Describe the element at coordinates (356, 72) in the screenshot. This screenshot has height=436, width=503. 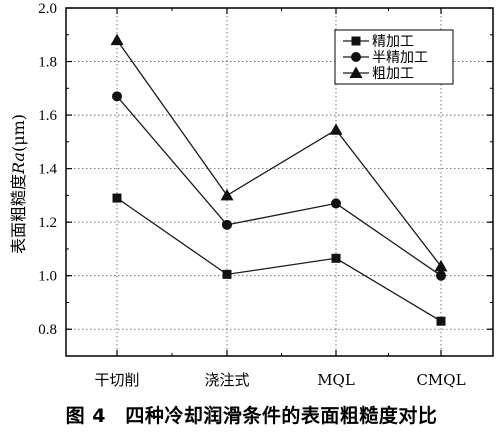
I see `legend-marker-triangle` at that location.